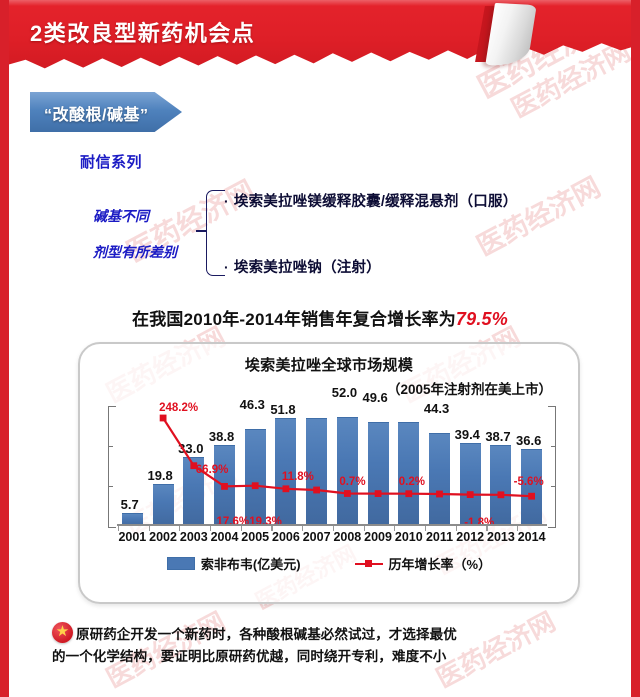 The image size is (640, 697). Describe the element at coordinates (249, 656) in the screenshot. I see `footer-note-line2: 的一个化学结构，要证明比原研药优越，同时绕开专利，难度不小` at that location.